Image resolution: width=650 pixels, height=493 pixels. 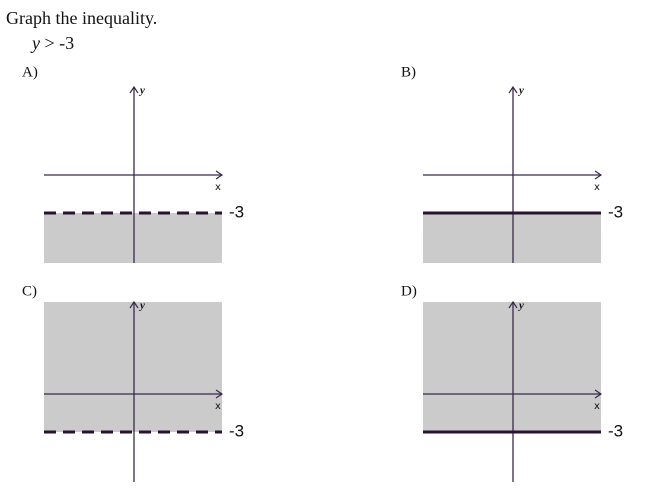 I want to click on question: Graph the inequality., so click(x=81, y=18).